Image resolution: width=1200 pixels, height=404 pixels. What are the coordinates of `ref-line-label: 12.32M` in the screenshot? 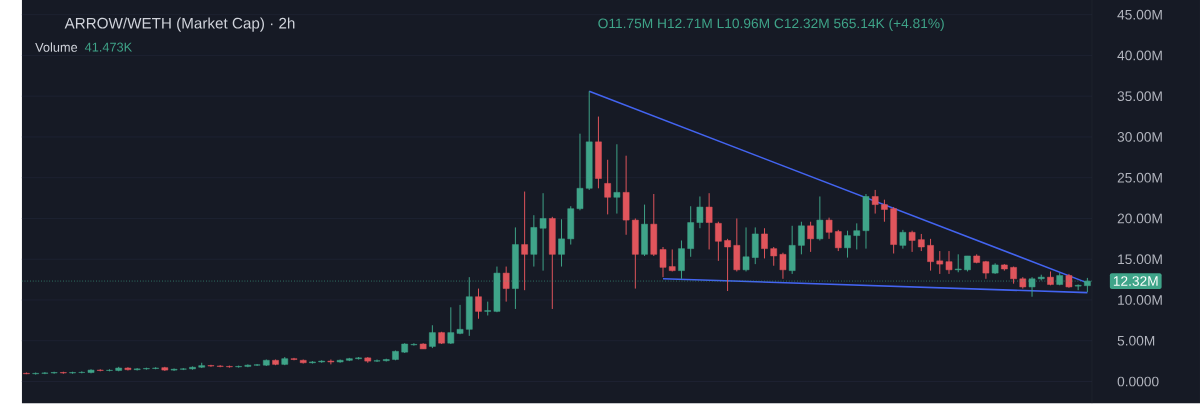 It's located at (1135, 281).